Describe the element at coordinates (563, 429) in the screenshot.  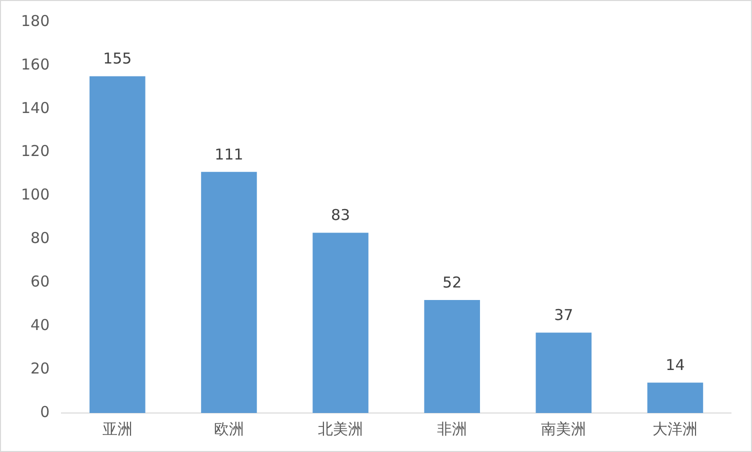
I see `x-tick-label: 南美洲` at that location.